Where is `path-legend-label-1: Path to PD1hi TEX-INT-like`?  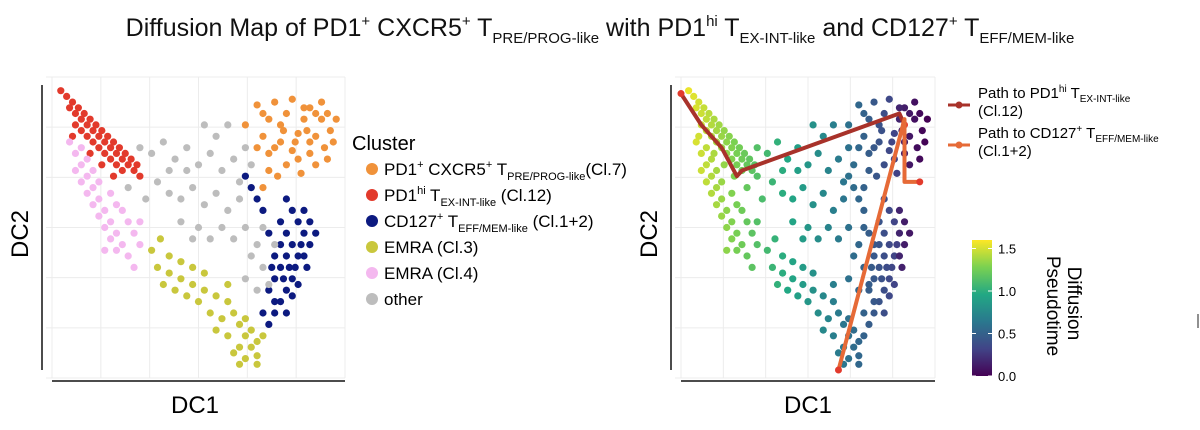
path-legend-label-1: Path to PD1hi TEX-INT-like is located at coordinates (1054, 94).